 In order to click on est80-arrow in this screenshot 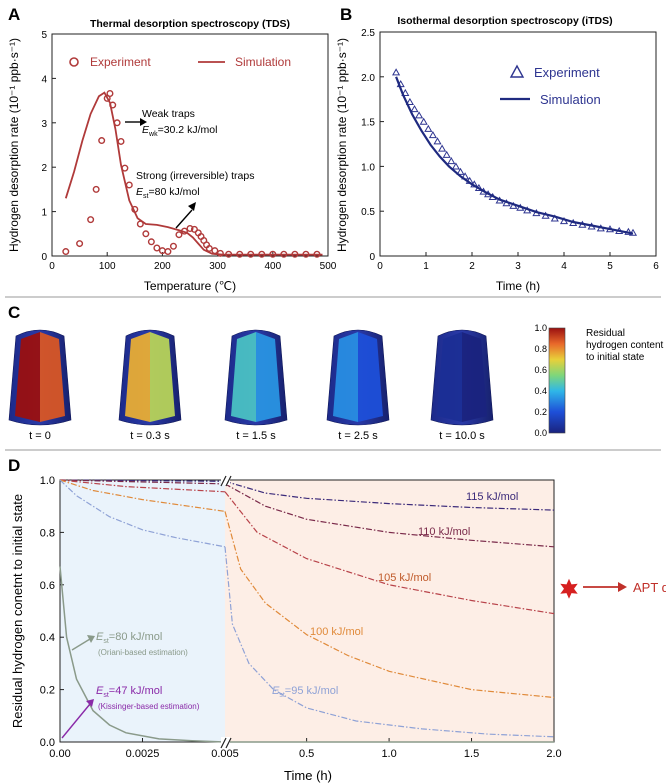, I will do `click(81, 644)`.